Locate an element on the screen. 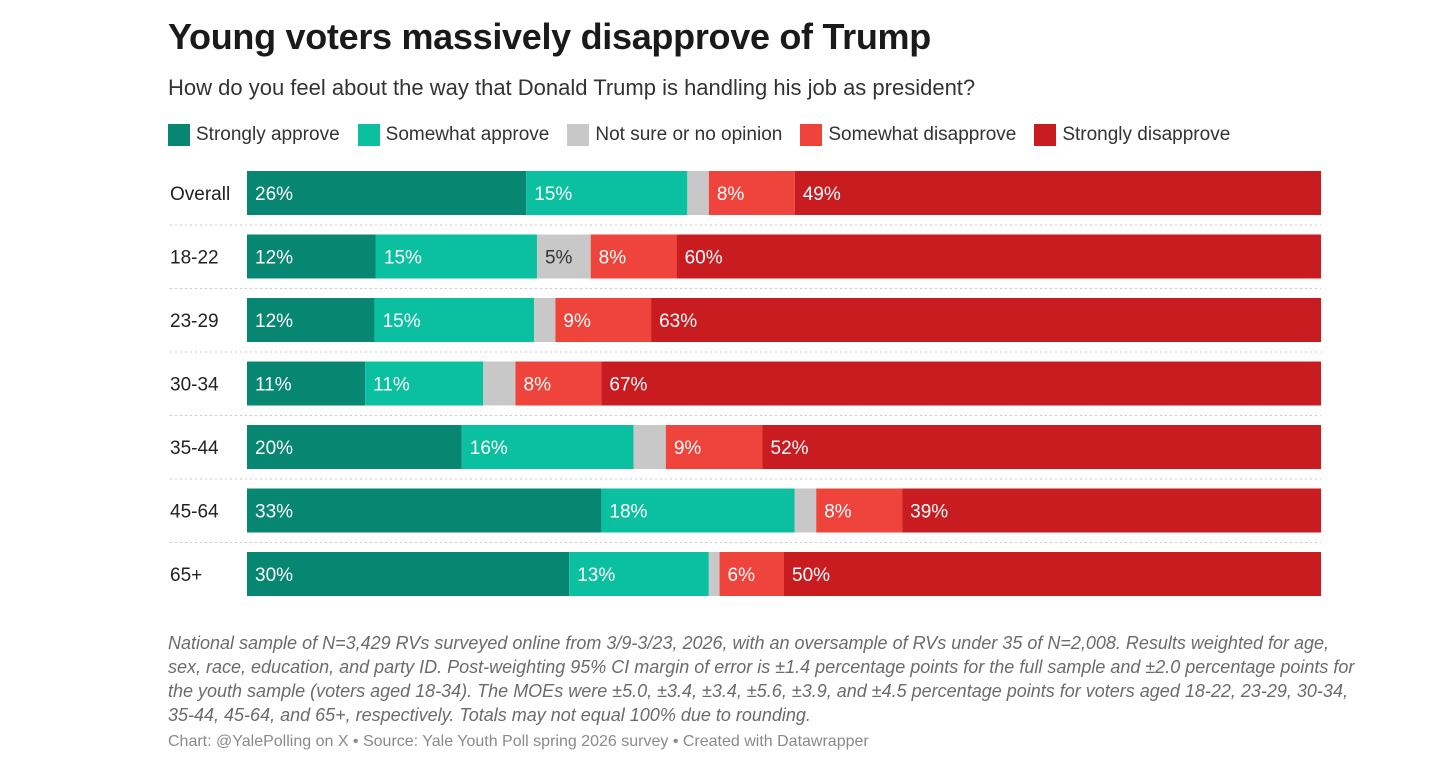  legend-label: Strongly approve is located at coordinates (268, 134).